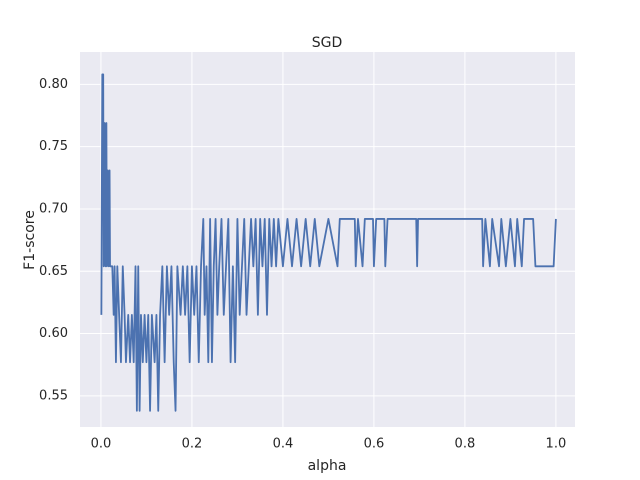 This screenshot has width=640, height=480. Describe the element at coordinates (192, 444) in the screenshot. I see `x-tick-label: 0.2` at that location.